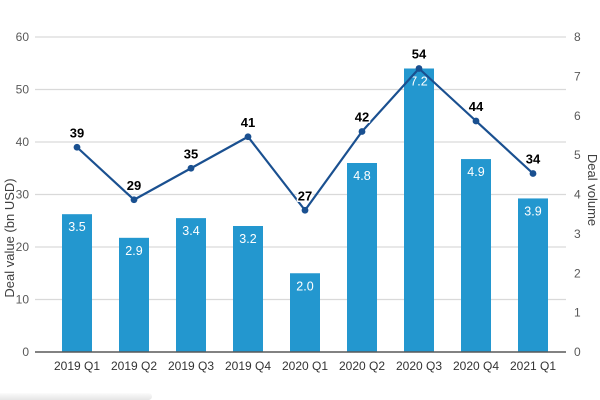 The width and height of the screenshot is (600, 400). I want to click on line-value-label: 54, so click(419, 54).